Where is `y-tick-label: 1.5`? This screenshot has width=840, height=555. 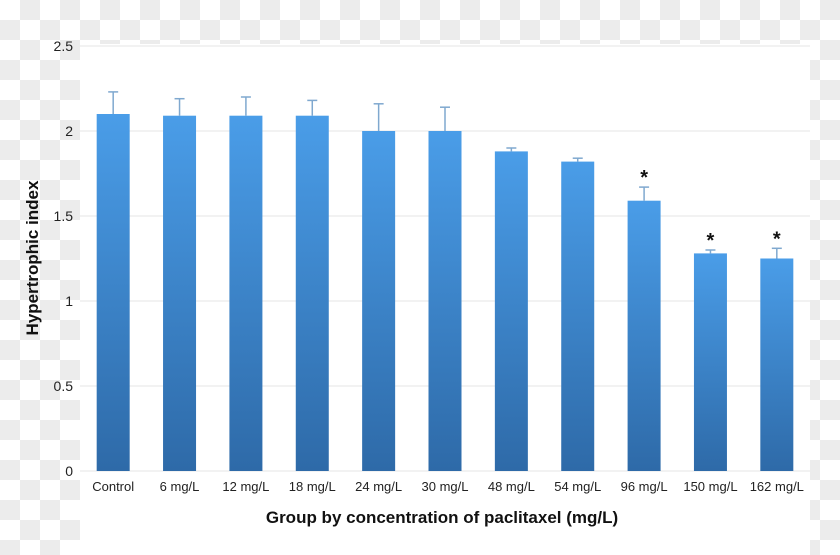
y-tick-label: 1.5 is located at coordinates (64, 216).